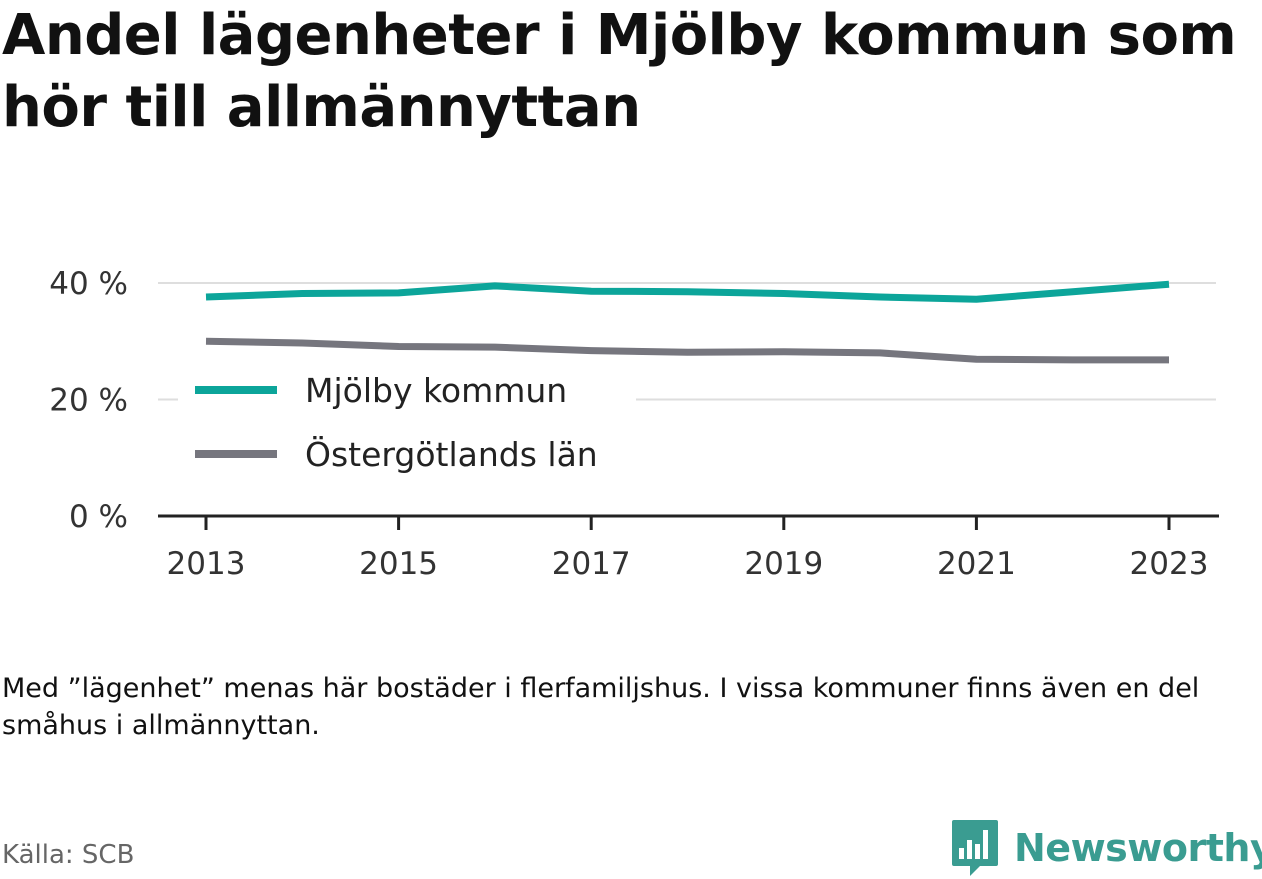  I want to click on y-tick-label-1: 20 %, so click(88, 401).